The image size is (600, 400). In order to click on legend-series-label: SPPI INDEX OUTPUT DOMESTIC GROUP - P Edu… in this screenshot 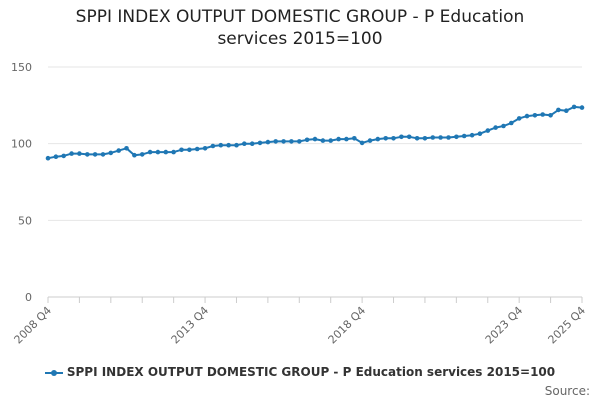, I will do `click(311, 372)`.